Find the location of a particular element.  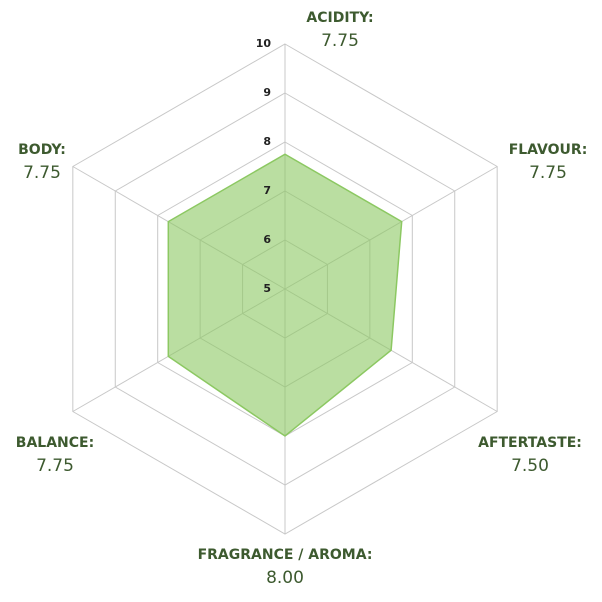

r-tick-label: 10 is located at coordinates (264, 43).